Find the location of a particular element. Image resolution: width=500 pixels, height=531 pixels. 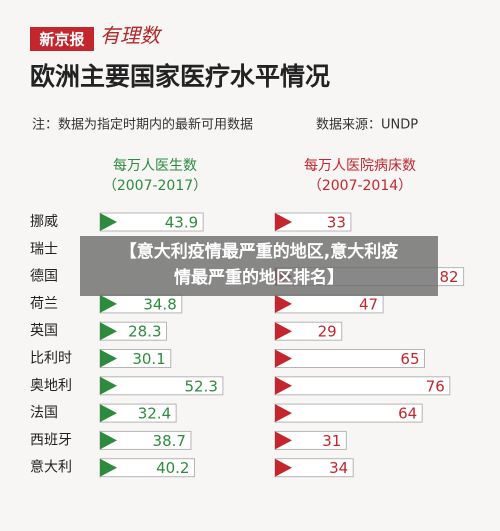

category-label: 西班牙 is located at coordinates (51, 440).